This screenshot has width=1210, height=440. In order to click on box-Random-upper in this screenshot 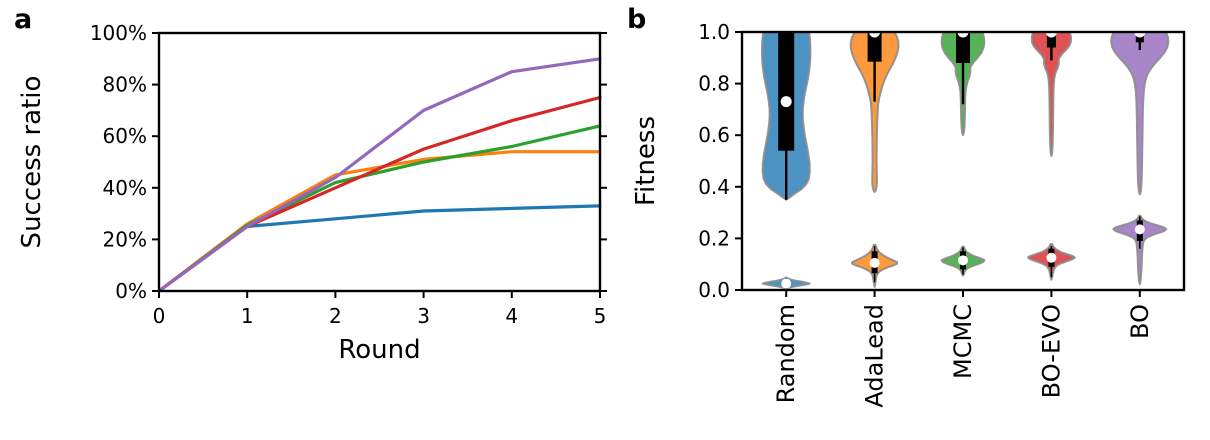, I will do `click(786, 91)`.